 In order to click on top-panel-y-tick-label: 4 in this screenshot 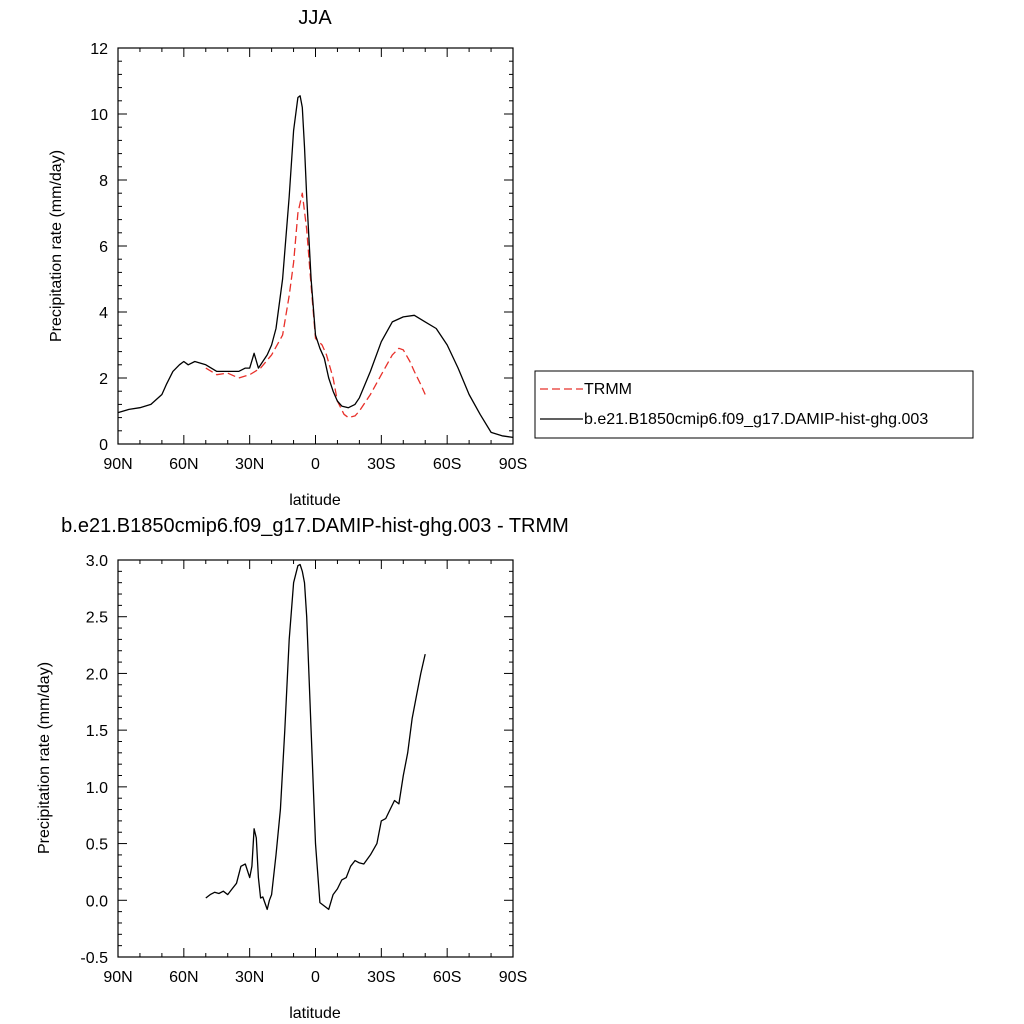, I will do `click(103, 313)`.